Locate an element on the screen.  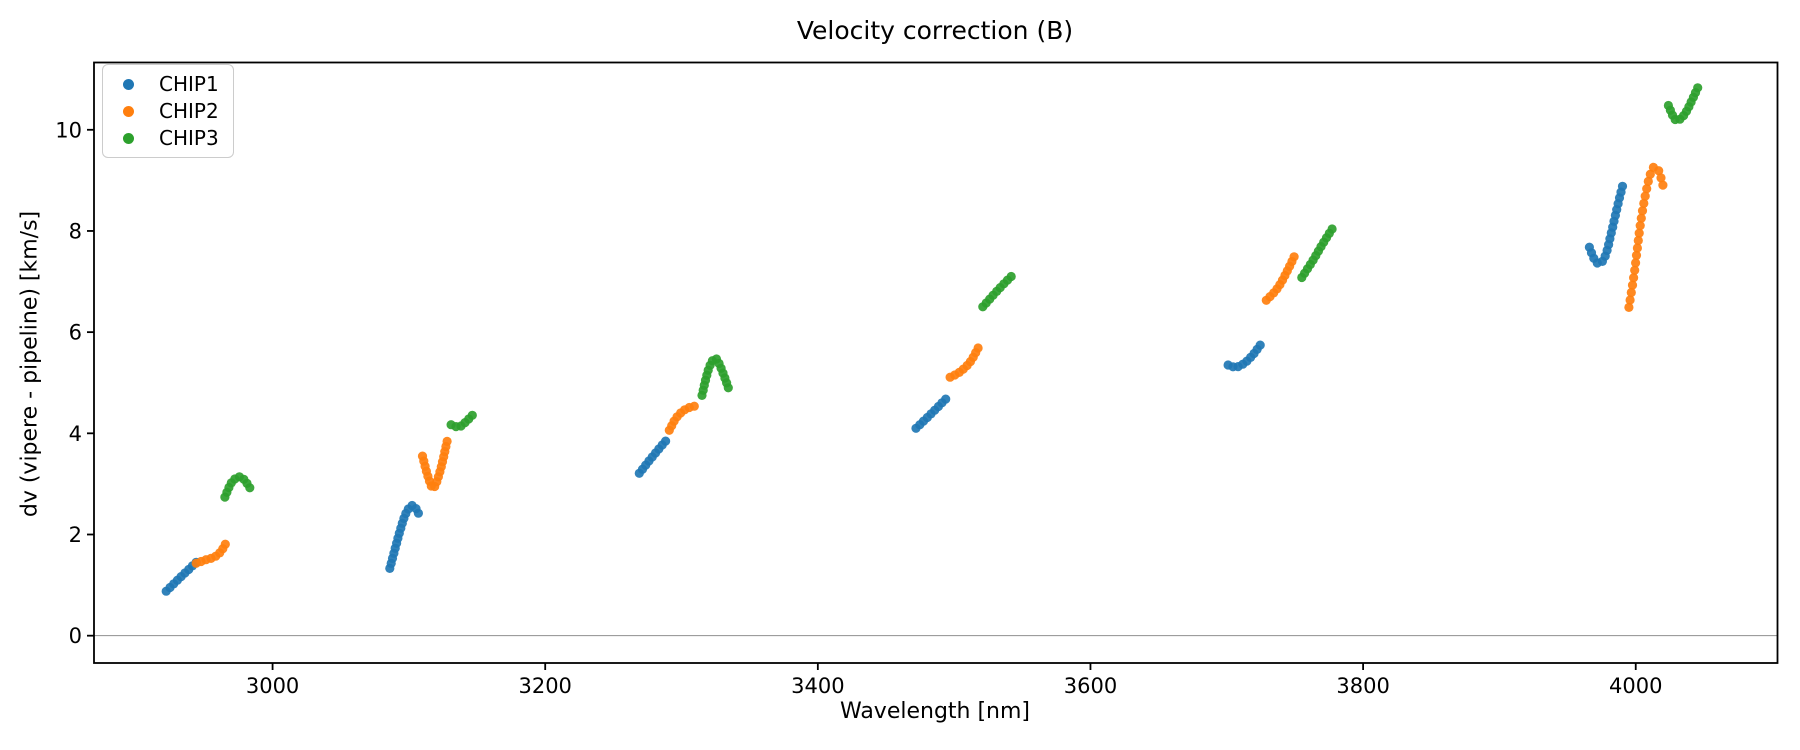
x-tick-label: 3800 is located at coordinates (1362, 686).